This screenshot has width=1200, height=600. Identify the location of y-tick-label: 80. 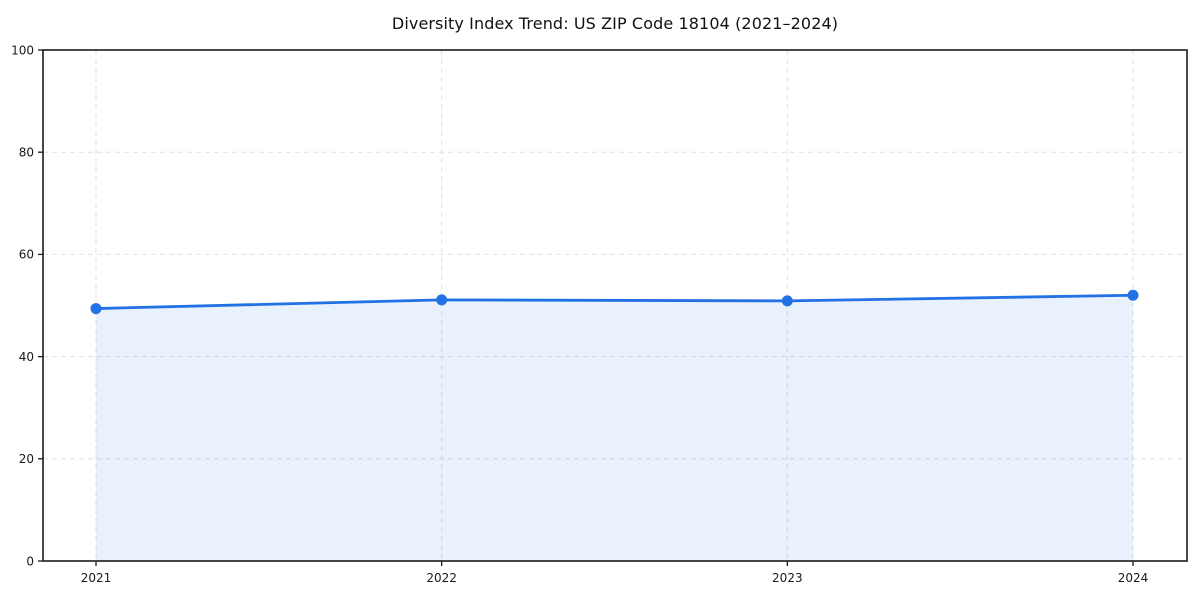
(26, 153).